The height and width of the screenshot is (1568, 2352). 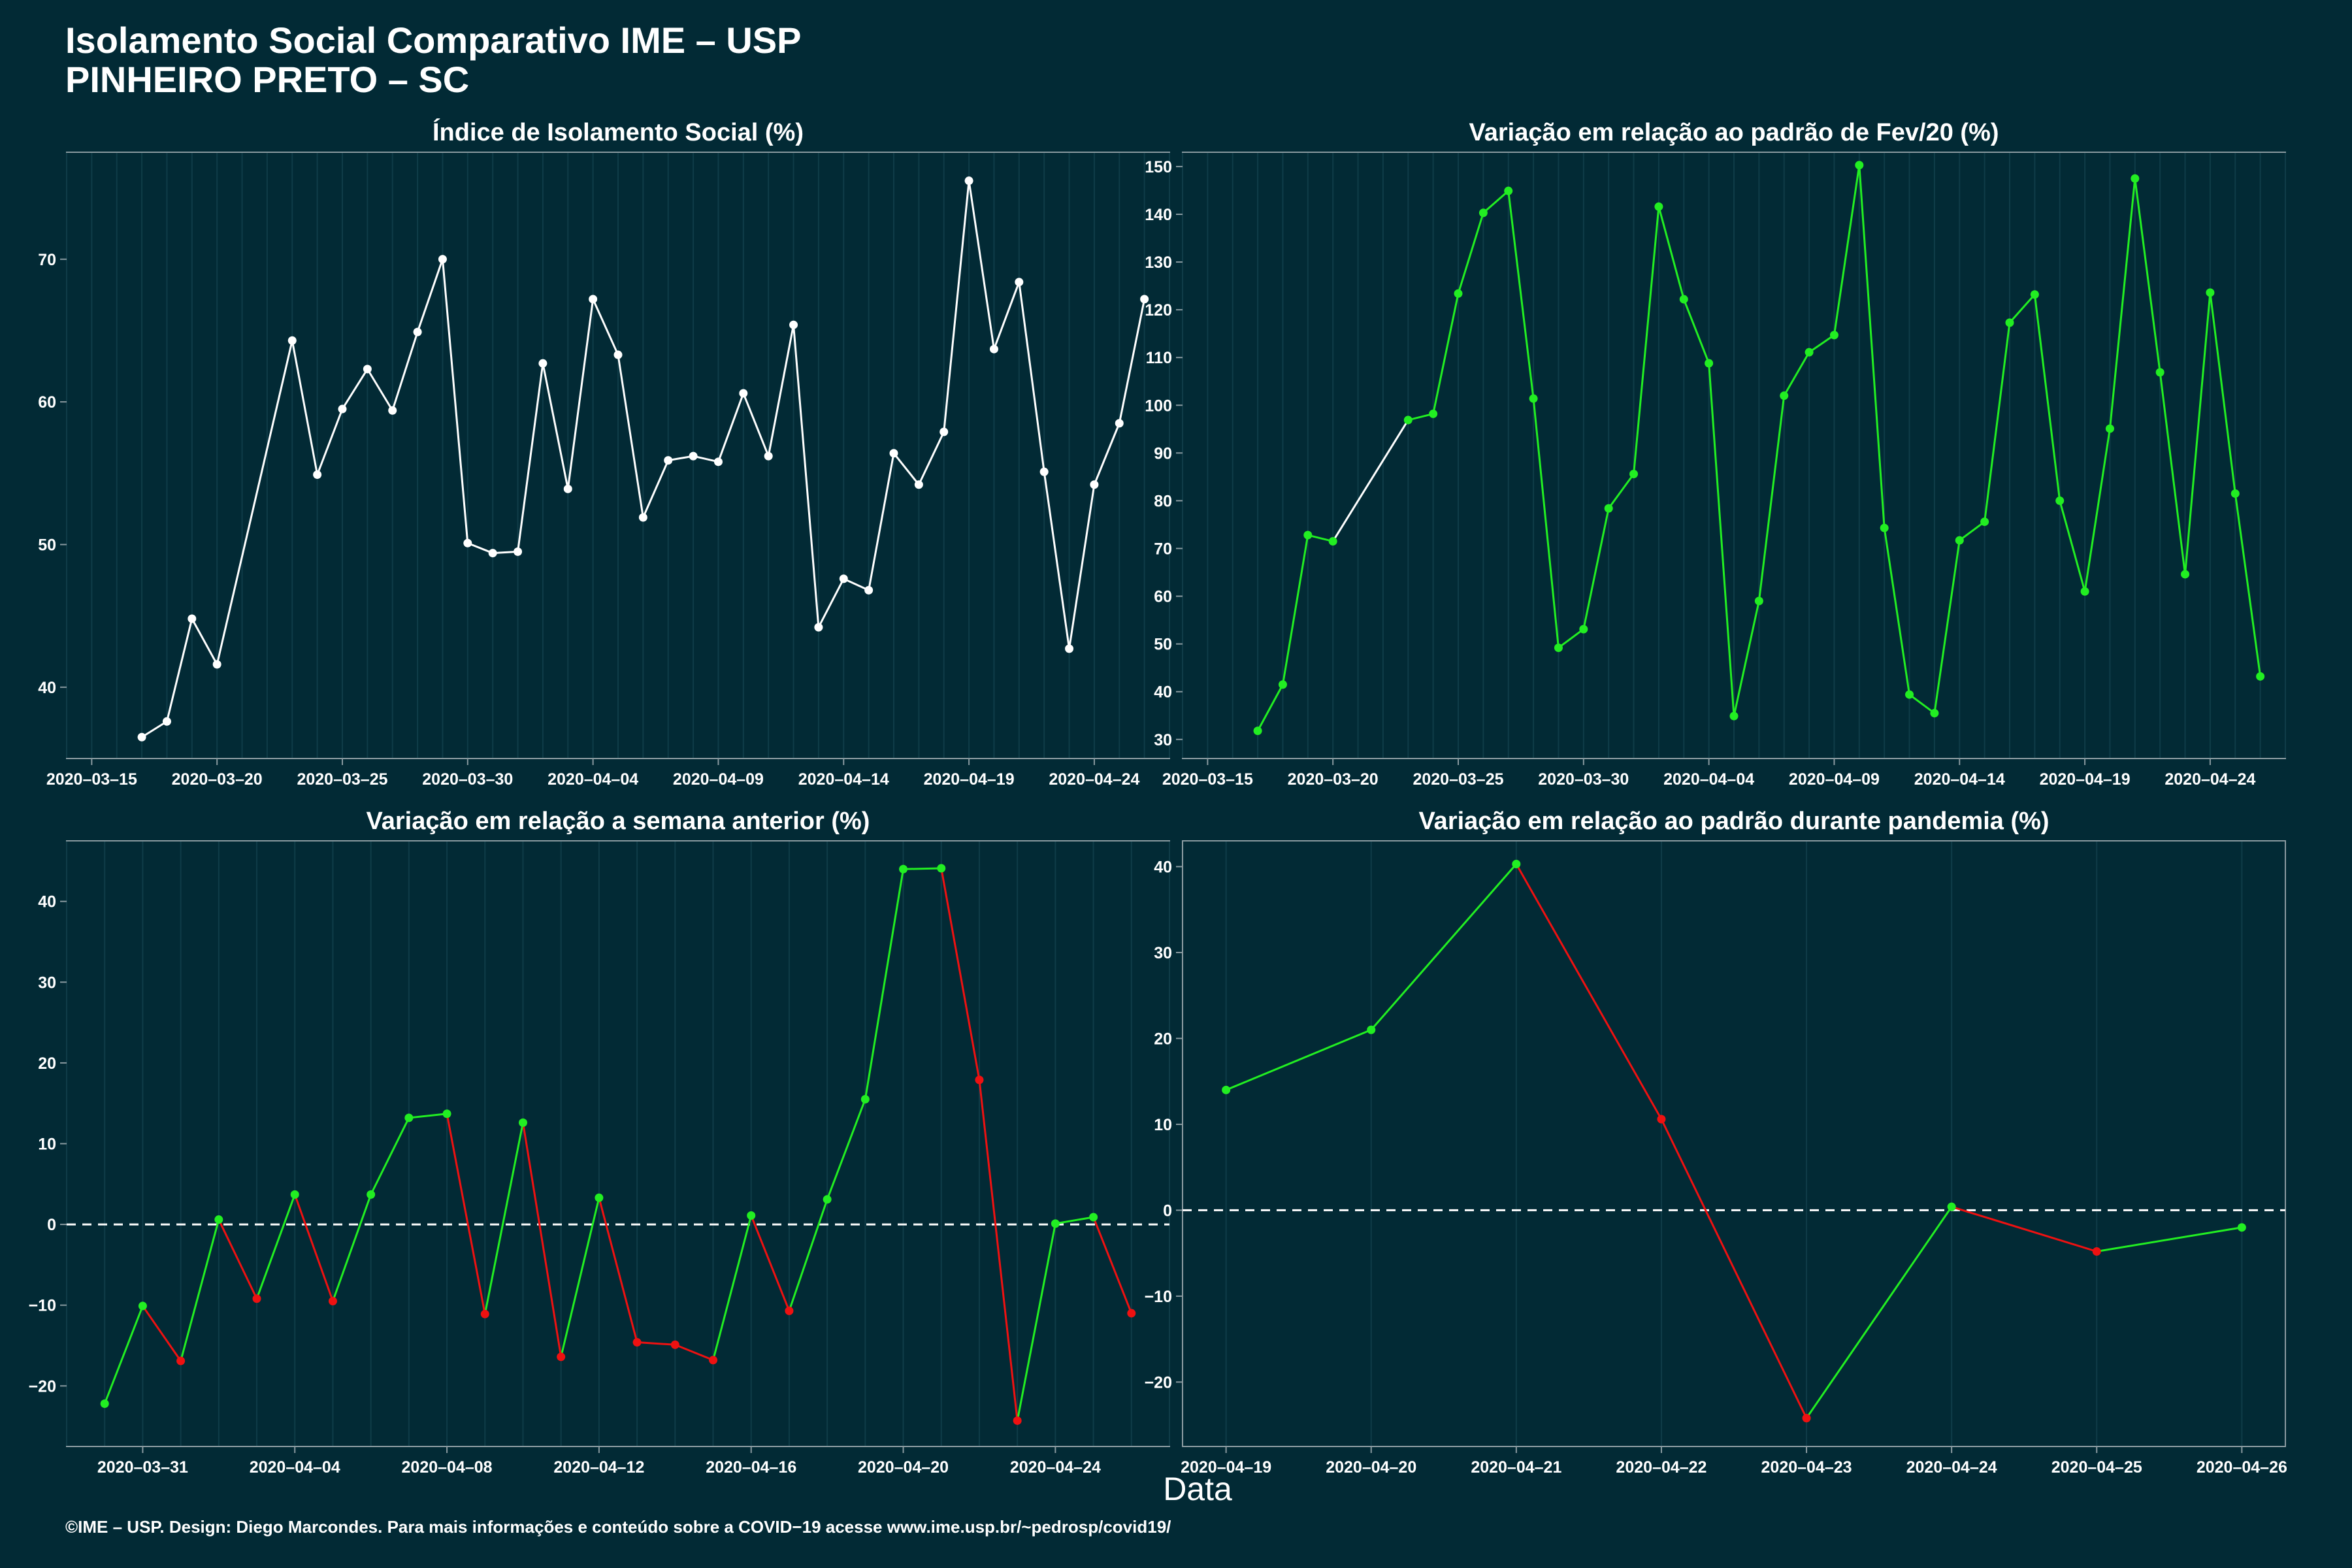 I want to click on x-tick-label: 2020–03–20, so click(x=1333, y=779).